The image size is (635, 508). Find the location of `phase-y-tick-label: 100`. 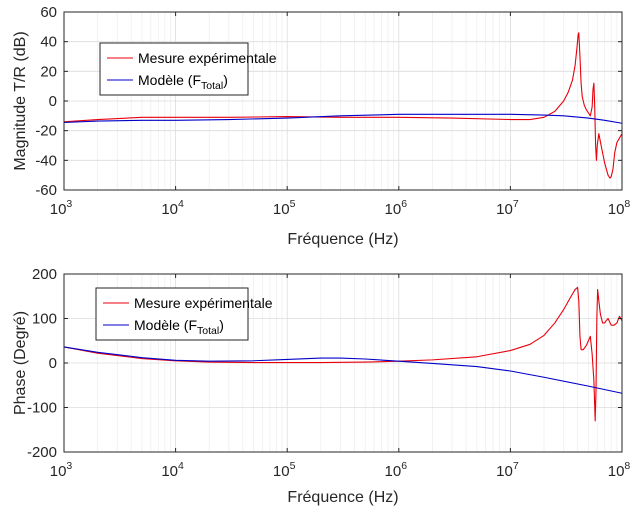

phase-y-tick-label: 100 is located at coordinates (44, 319).